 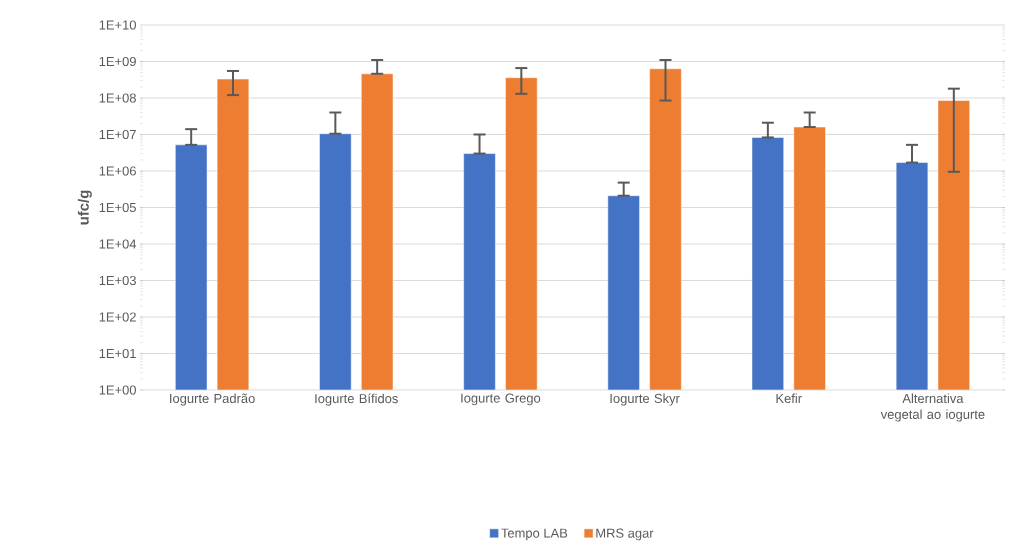 I want to click on x-tick-label: Iogurte Bífidos, so click(x=356, y=399).